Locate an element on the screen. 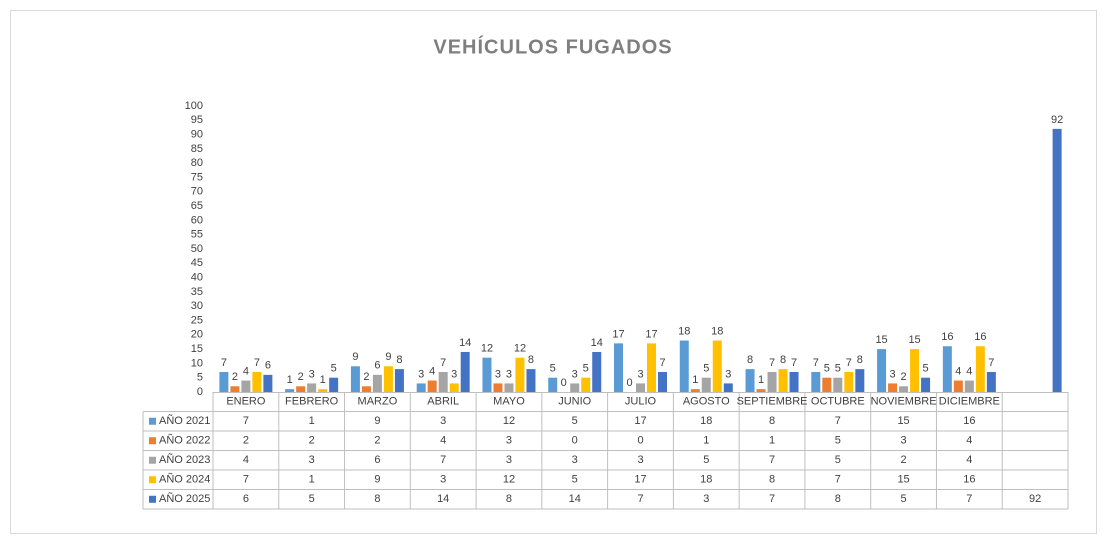 This screenshot has width=1107, height=549. x-tick-label: JUNIO is located at coordinates (574, 402).